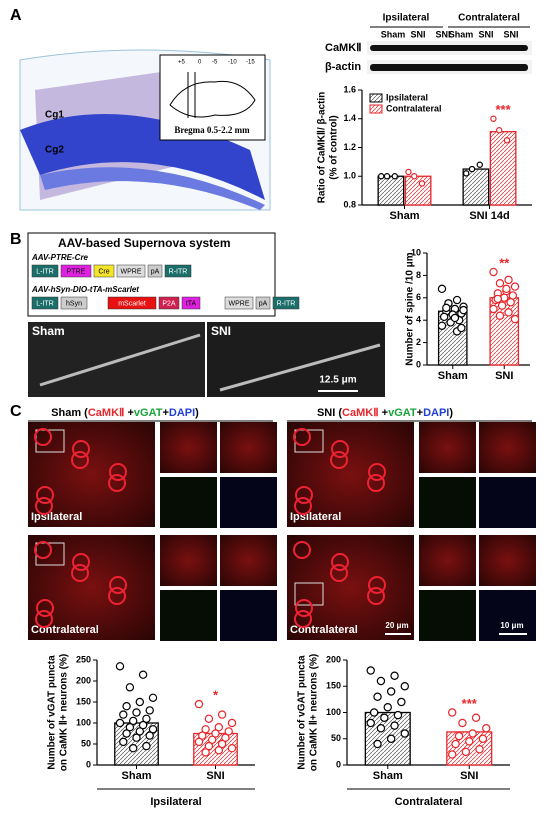 The width and height of the screenshot is (550, 822). I want to click on region-label: Cg1, so click(54, 115).